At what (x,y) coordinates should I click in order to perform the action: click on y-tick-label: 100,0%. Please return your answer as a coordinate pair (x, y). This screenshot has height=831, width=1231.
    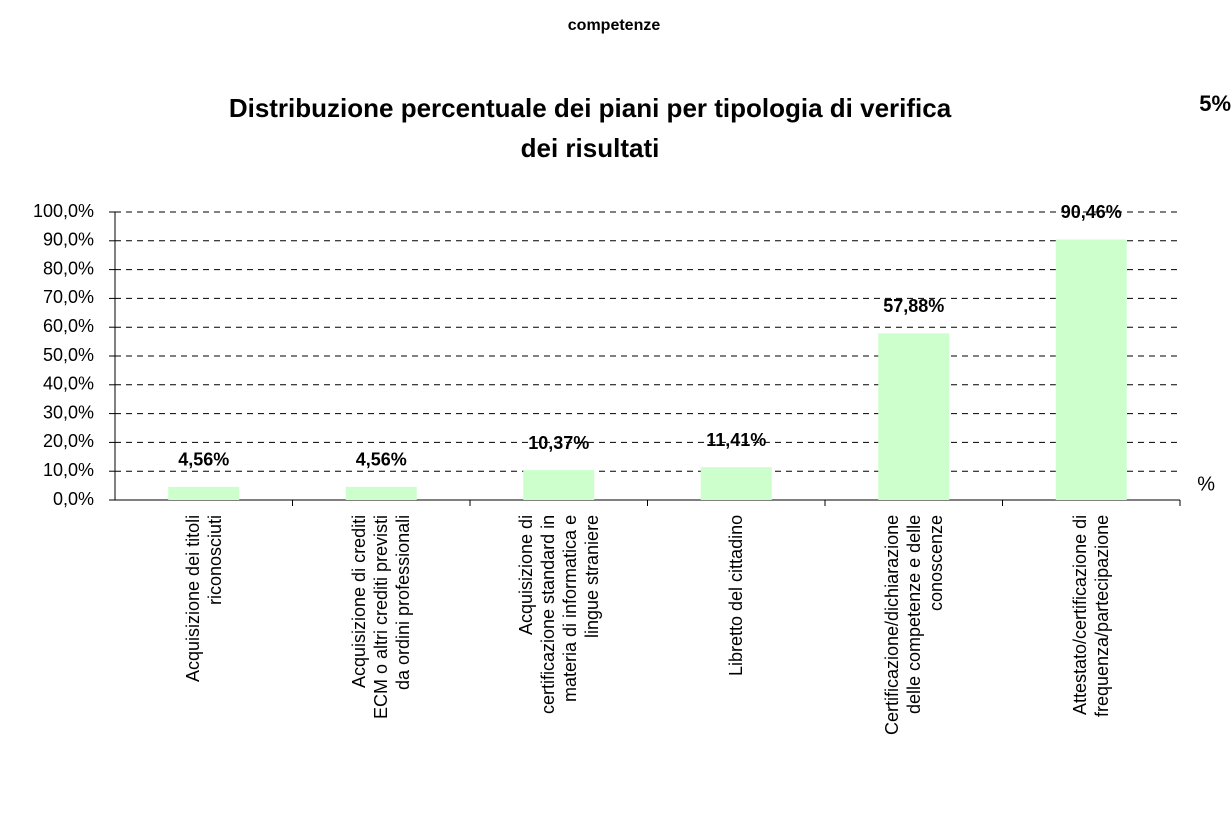
    Looking at the image, I should click on (63, 211).